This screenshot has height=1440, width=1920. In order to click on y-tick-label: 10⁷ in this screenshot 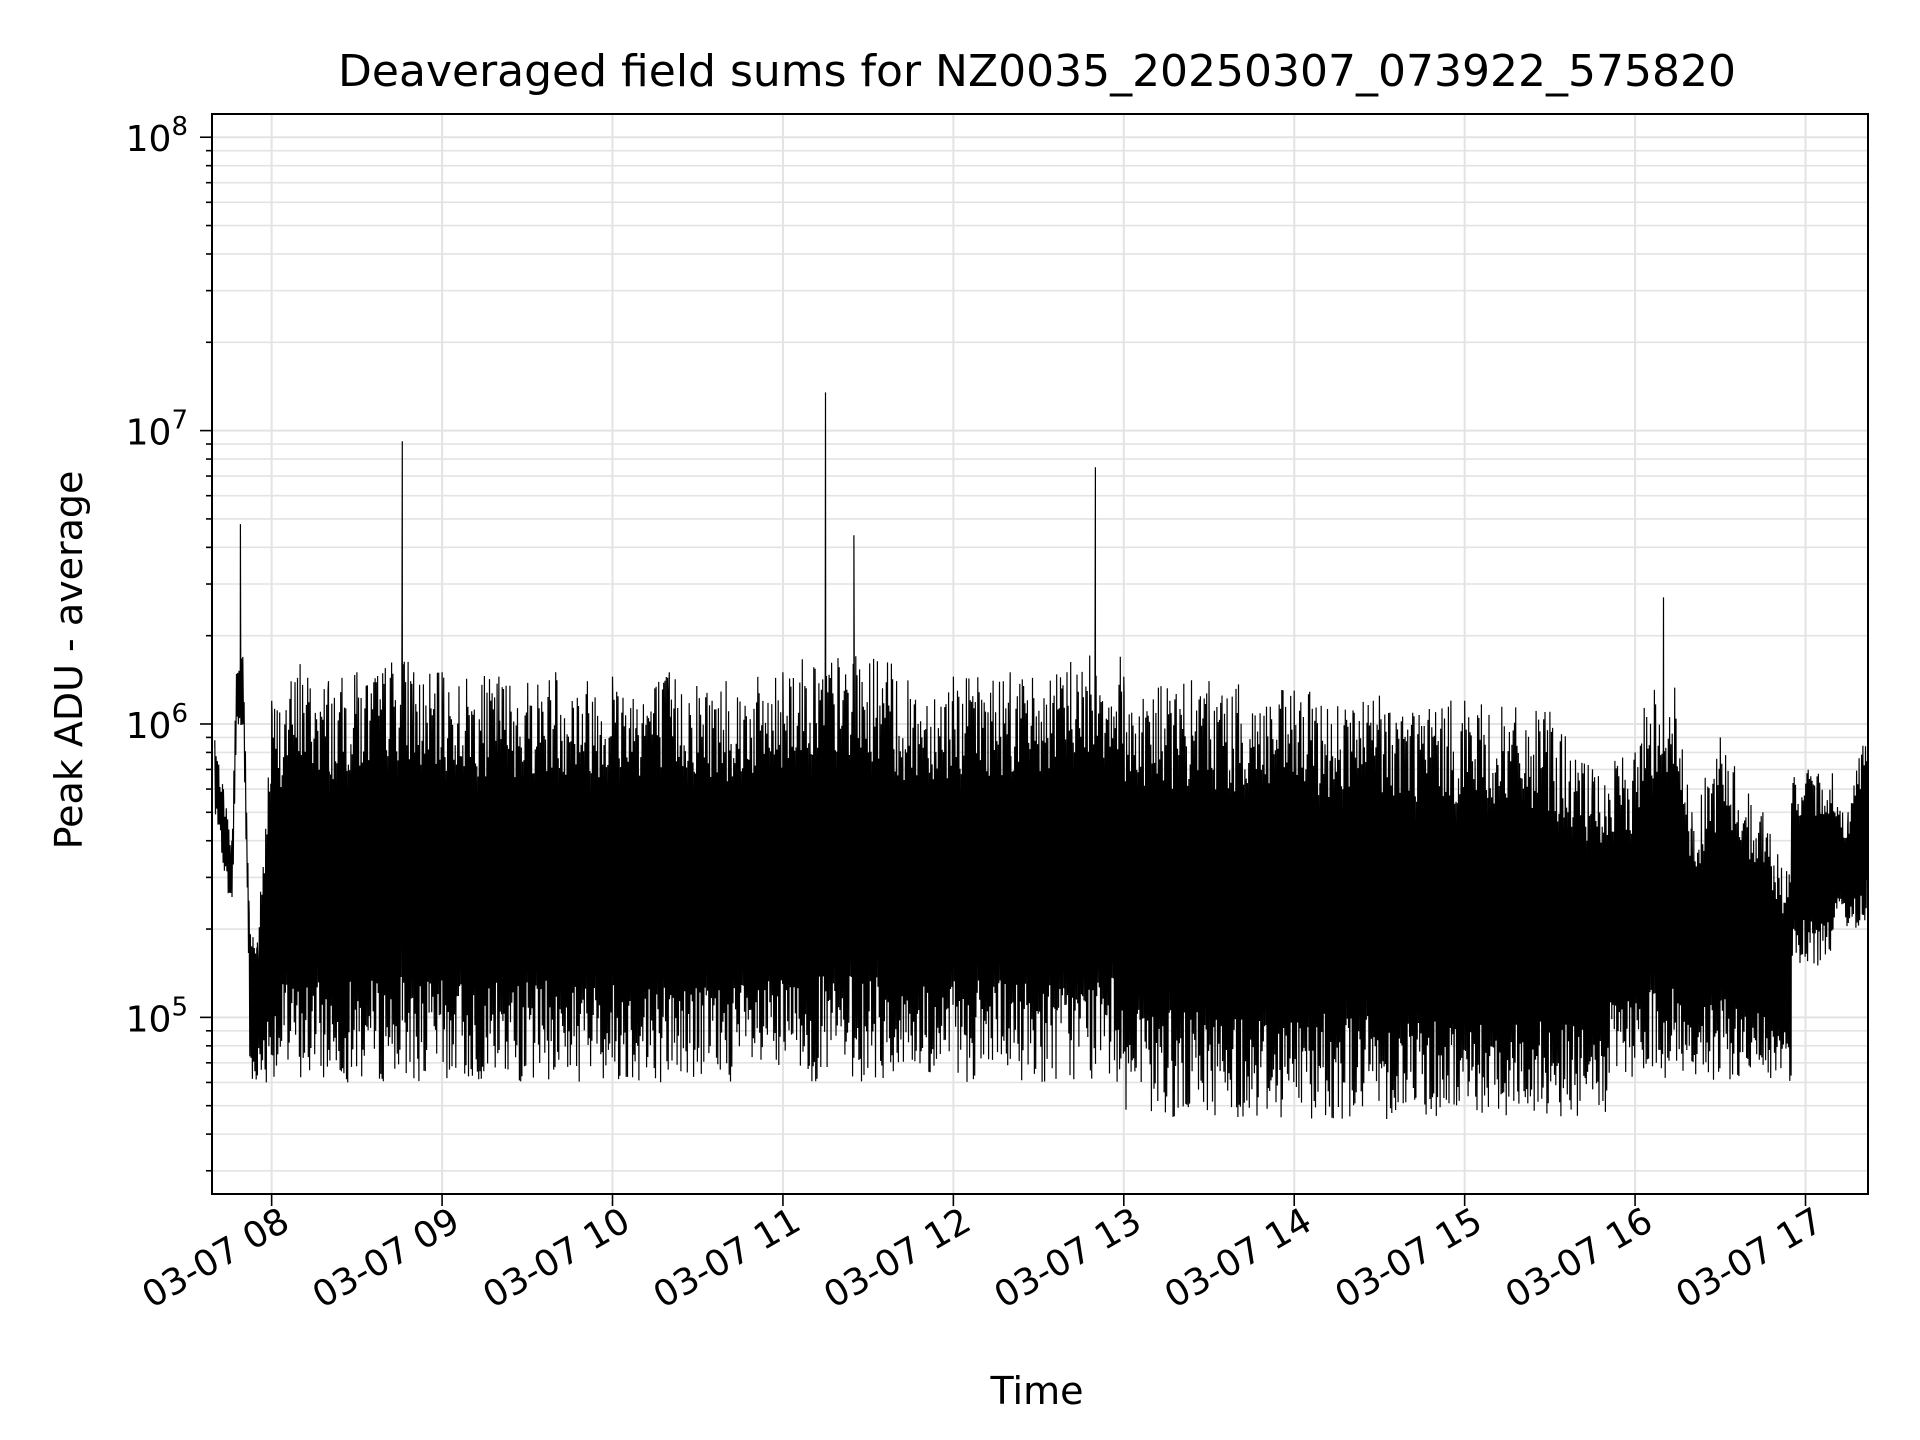, I will do `click(157, 430)`.